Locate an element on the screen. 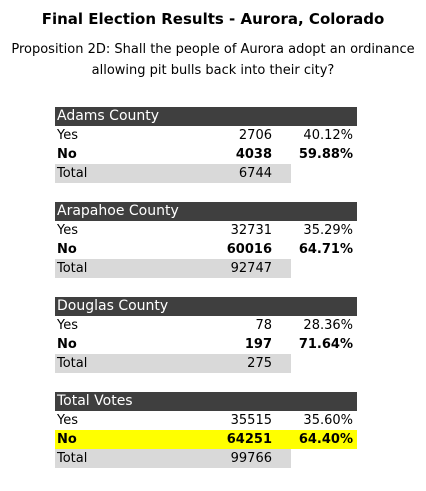  row-count: 99766 is located at coordinates (251, 458).